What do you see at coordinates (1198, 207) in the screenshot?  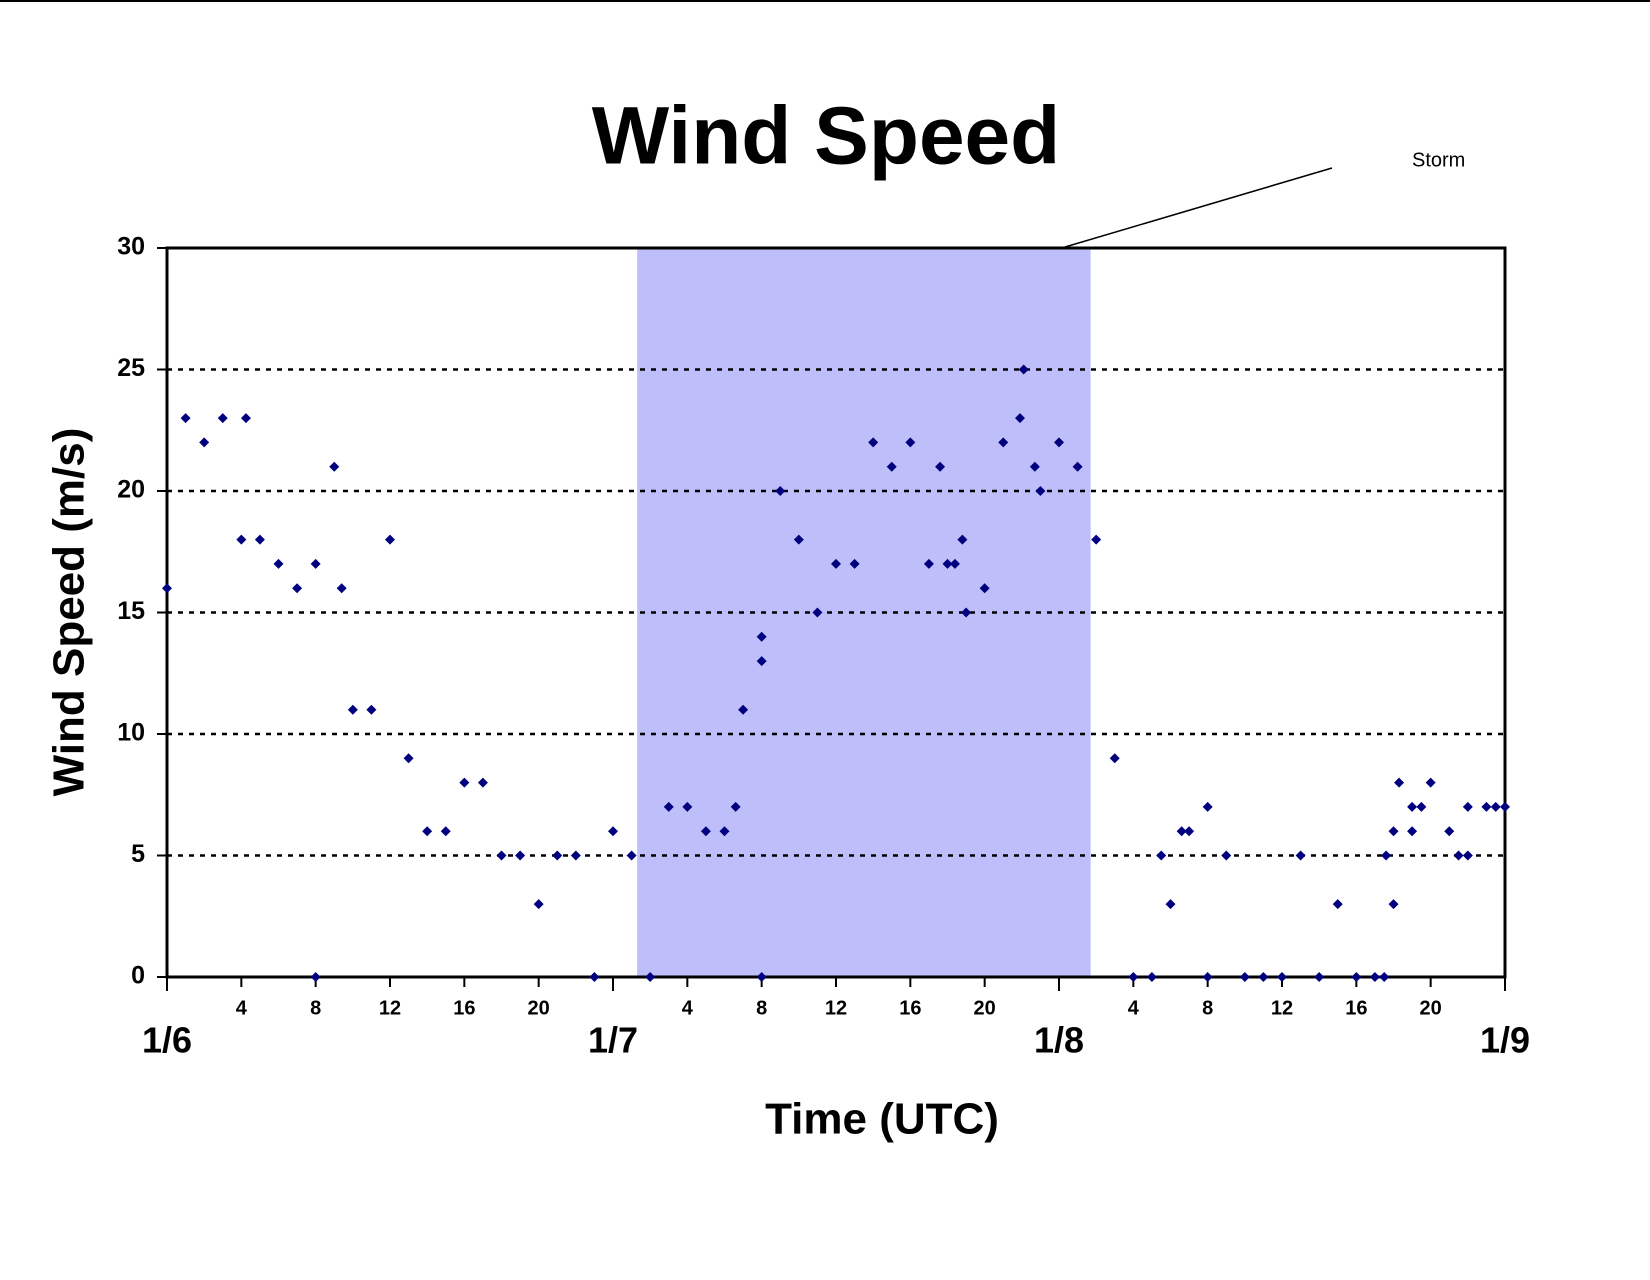 I see `annotation-leader` at bounding box center [1198, 207].